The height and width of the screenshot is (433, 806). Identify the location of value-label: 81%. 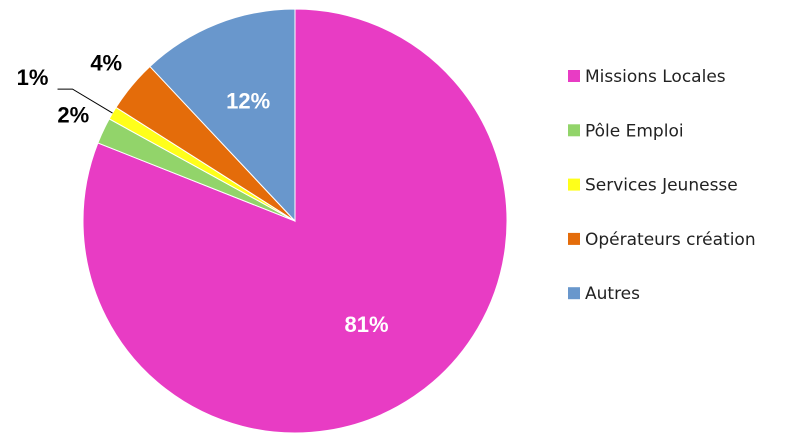
(366, 324).